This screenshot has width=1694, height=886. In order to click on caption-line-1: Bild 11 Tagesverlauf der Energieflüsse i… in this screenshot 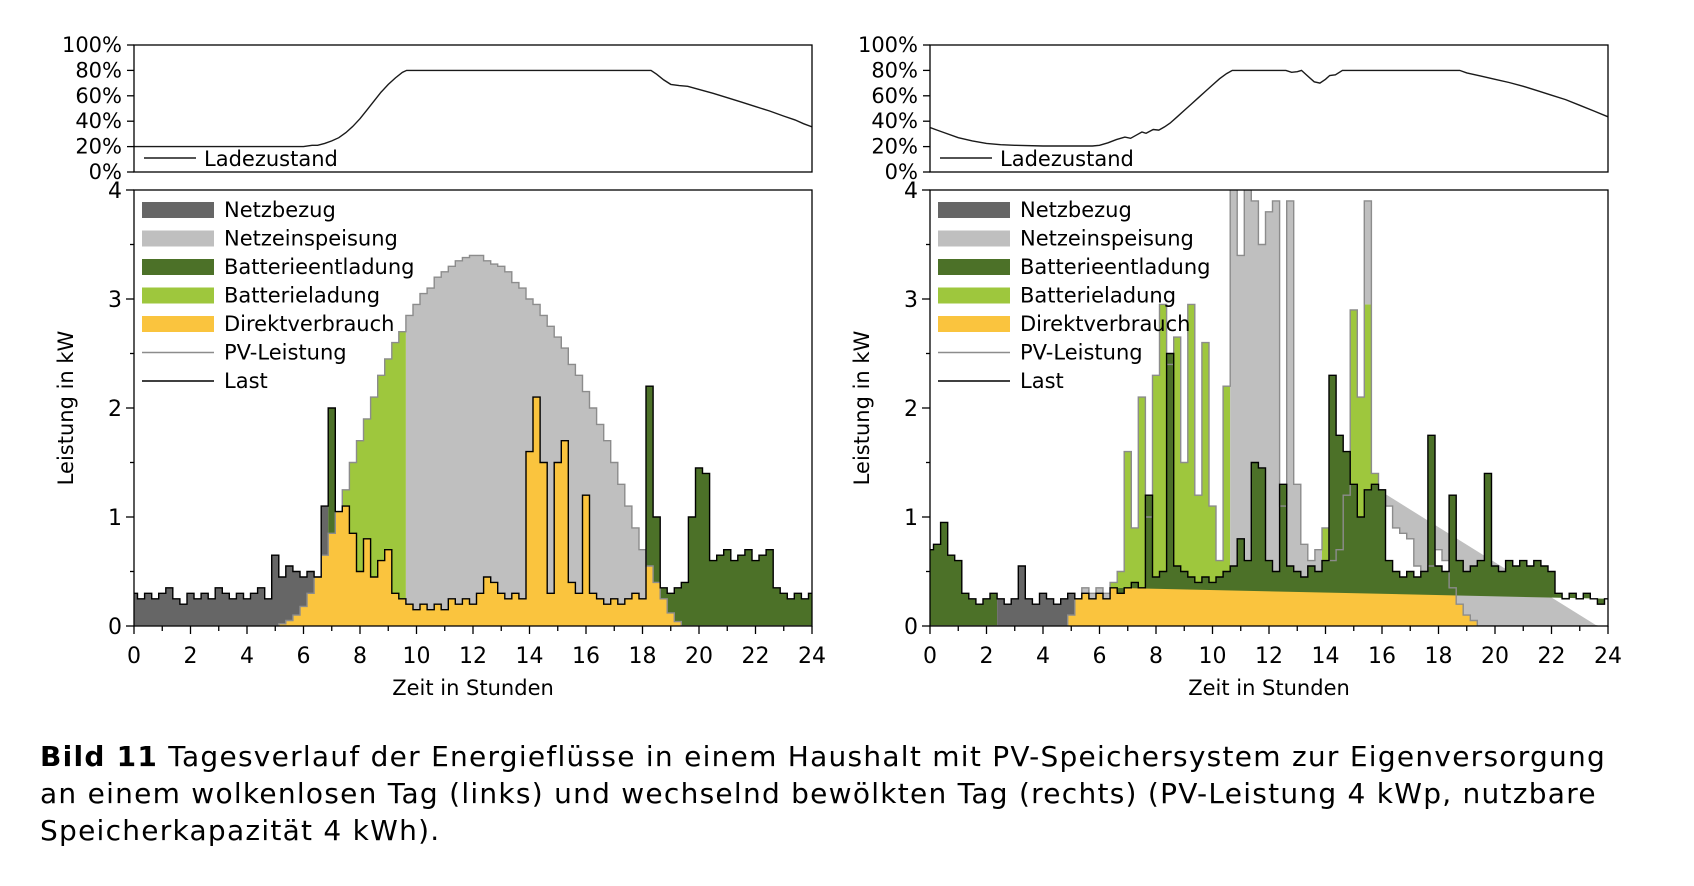, I will do `click(823, 756)`.